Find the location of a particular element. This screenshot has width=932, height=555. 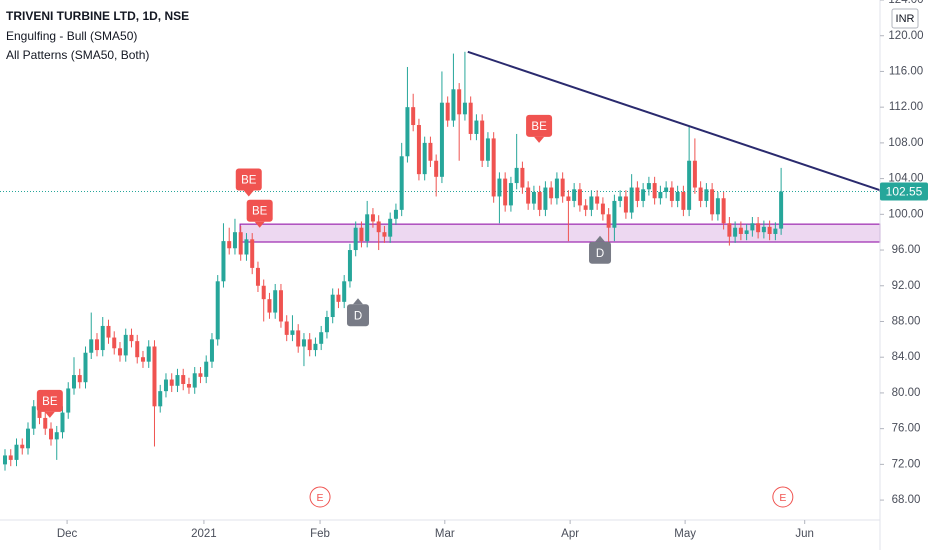

currency-label: INR is located at coordinates (905, 19).